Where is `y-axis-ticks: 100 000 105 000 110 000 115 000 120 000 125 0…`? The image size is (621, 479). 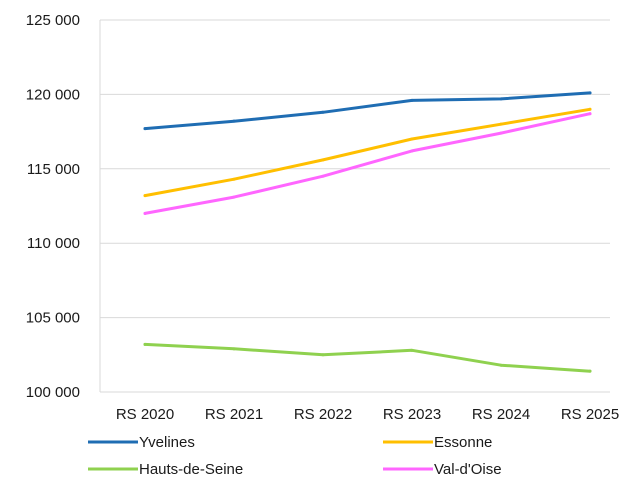 y-axis-ticks: 100 000 105 000 110 000 115 000 120 000 125 0… is located at coordinates (53, 206).